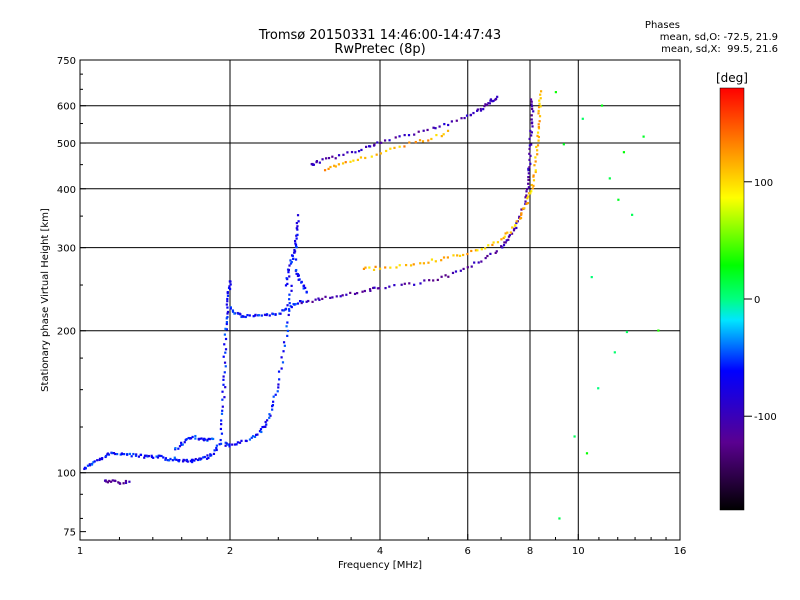  I want to click on colorbar-tick-label: -100, so click(765, 417).